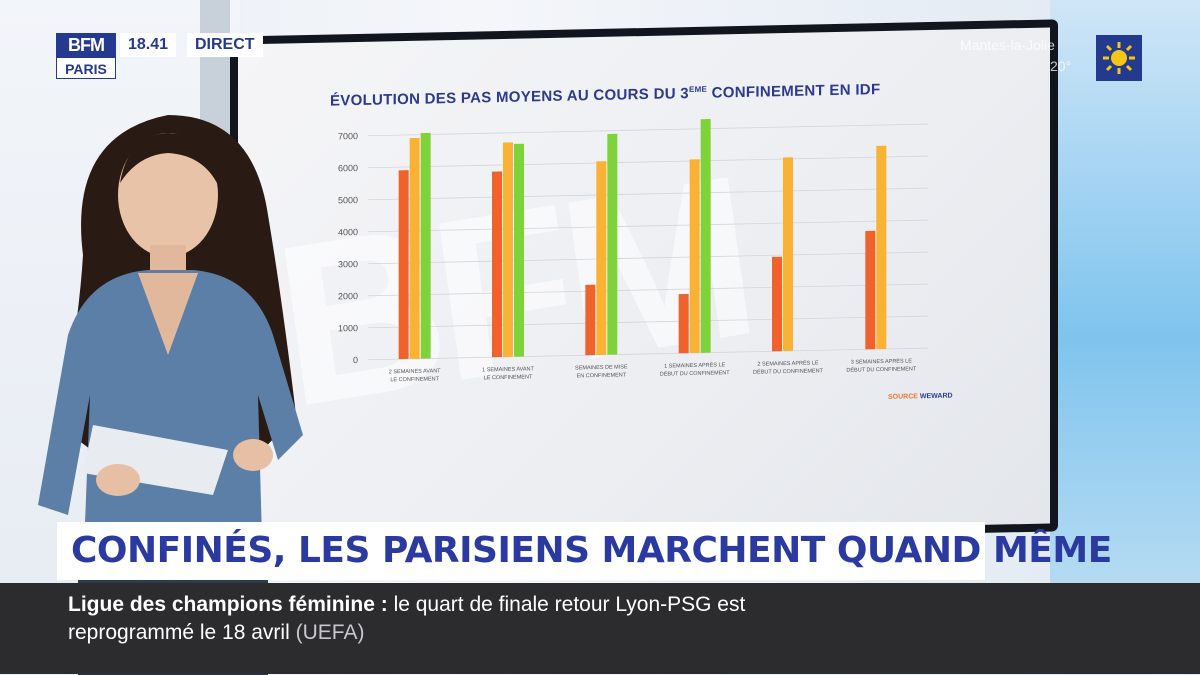 The image size is (1200, 675). I want to click on ticker-line-2: reprogrammé le 18 avril (UEFA), so click(216, 633).